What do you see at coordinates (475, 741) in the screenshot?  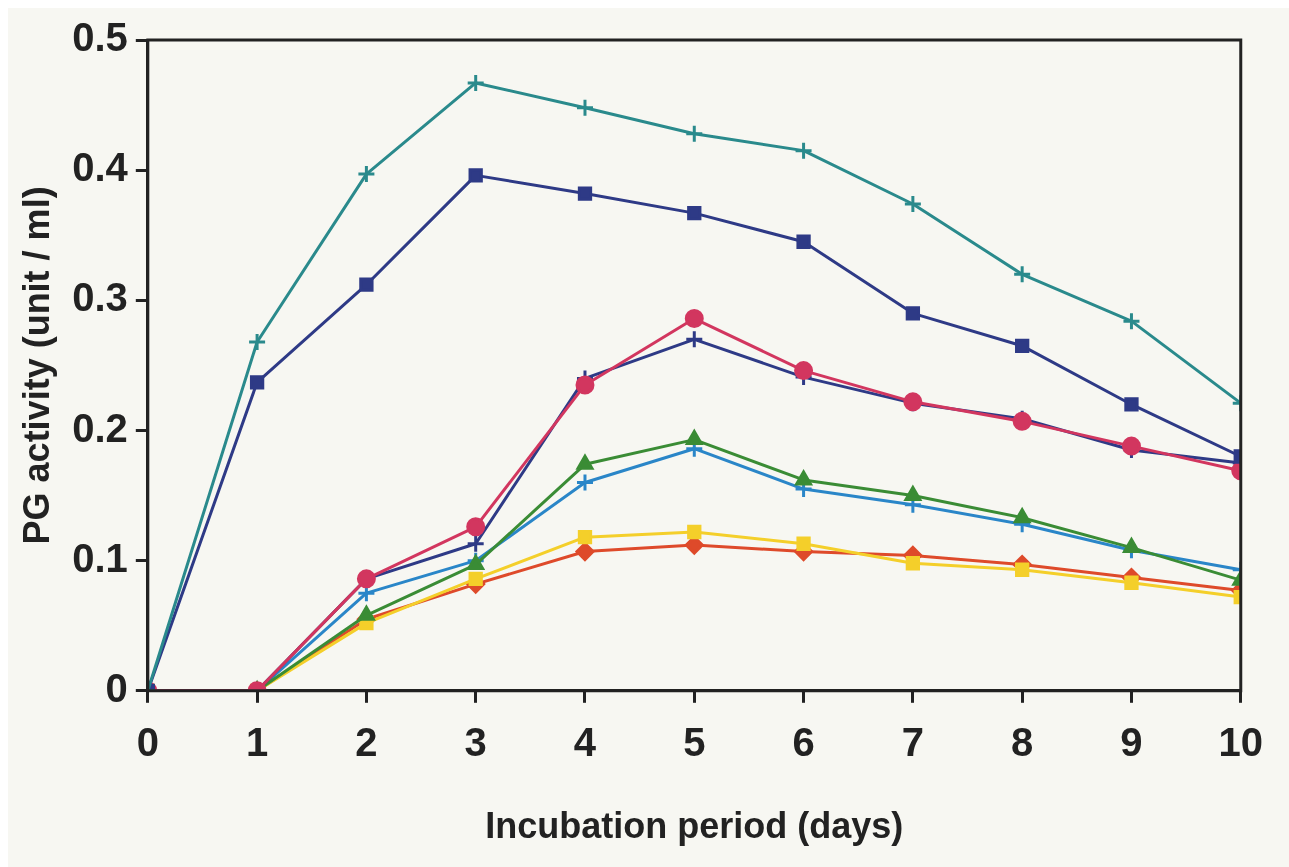 I see `x-tick-label: 3` at bounding box center [475, 741].